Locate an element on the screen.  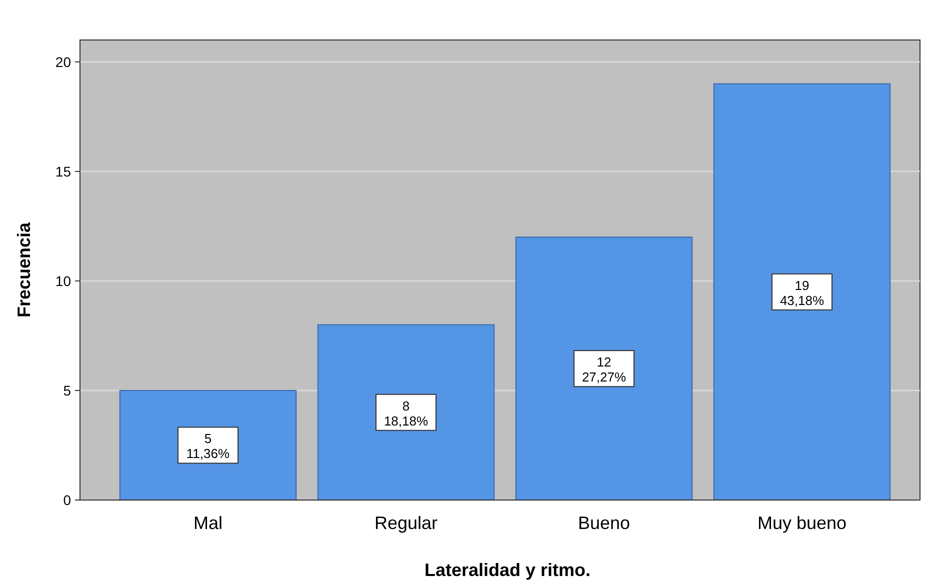
data-label: 12 27,27% is located at coordinates (604, 369).